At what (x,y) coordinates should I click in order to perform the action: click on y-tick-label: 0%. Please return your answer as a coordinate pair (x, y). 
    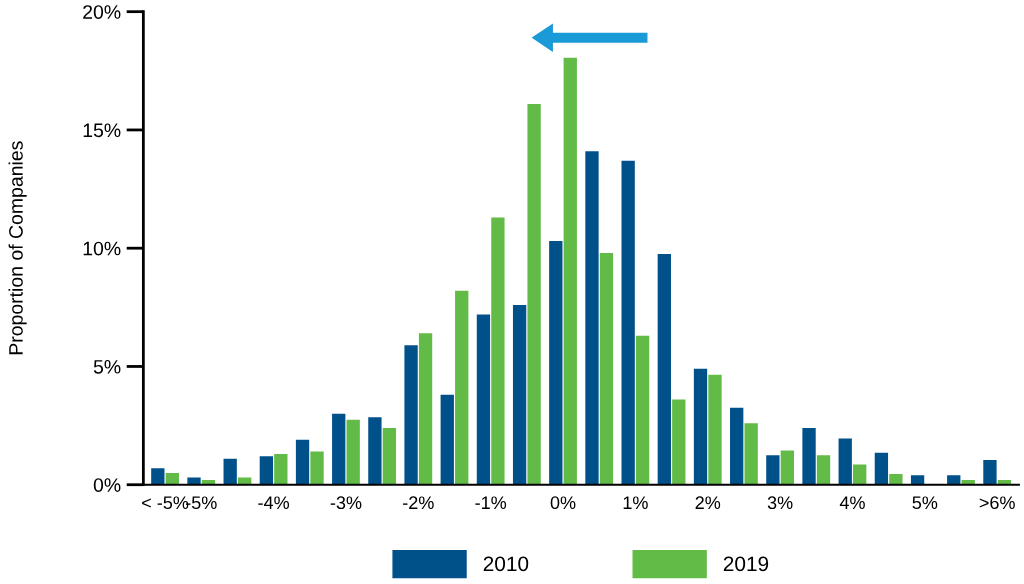
    Looking at the image, I should click on (107, 485).